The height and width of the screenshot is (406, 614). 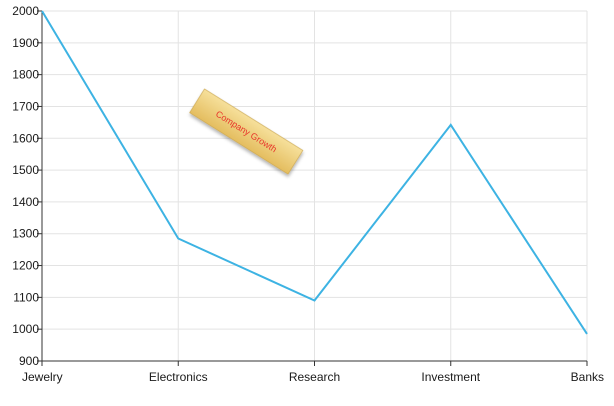 I want to click on y-tick-label: 2000, so click(x=25, y=11).